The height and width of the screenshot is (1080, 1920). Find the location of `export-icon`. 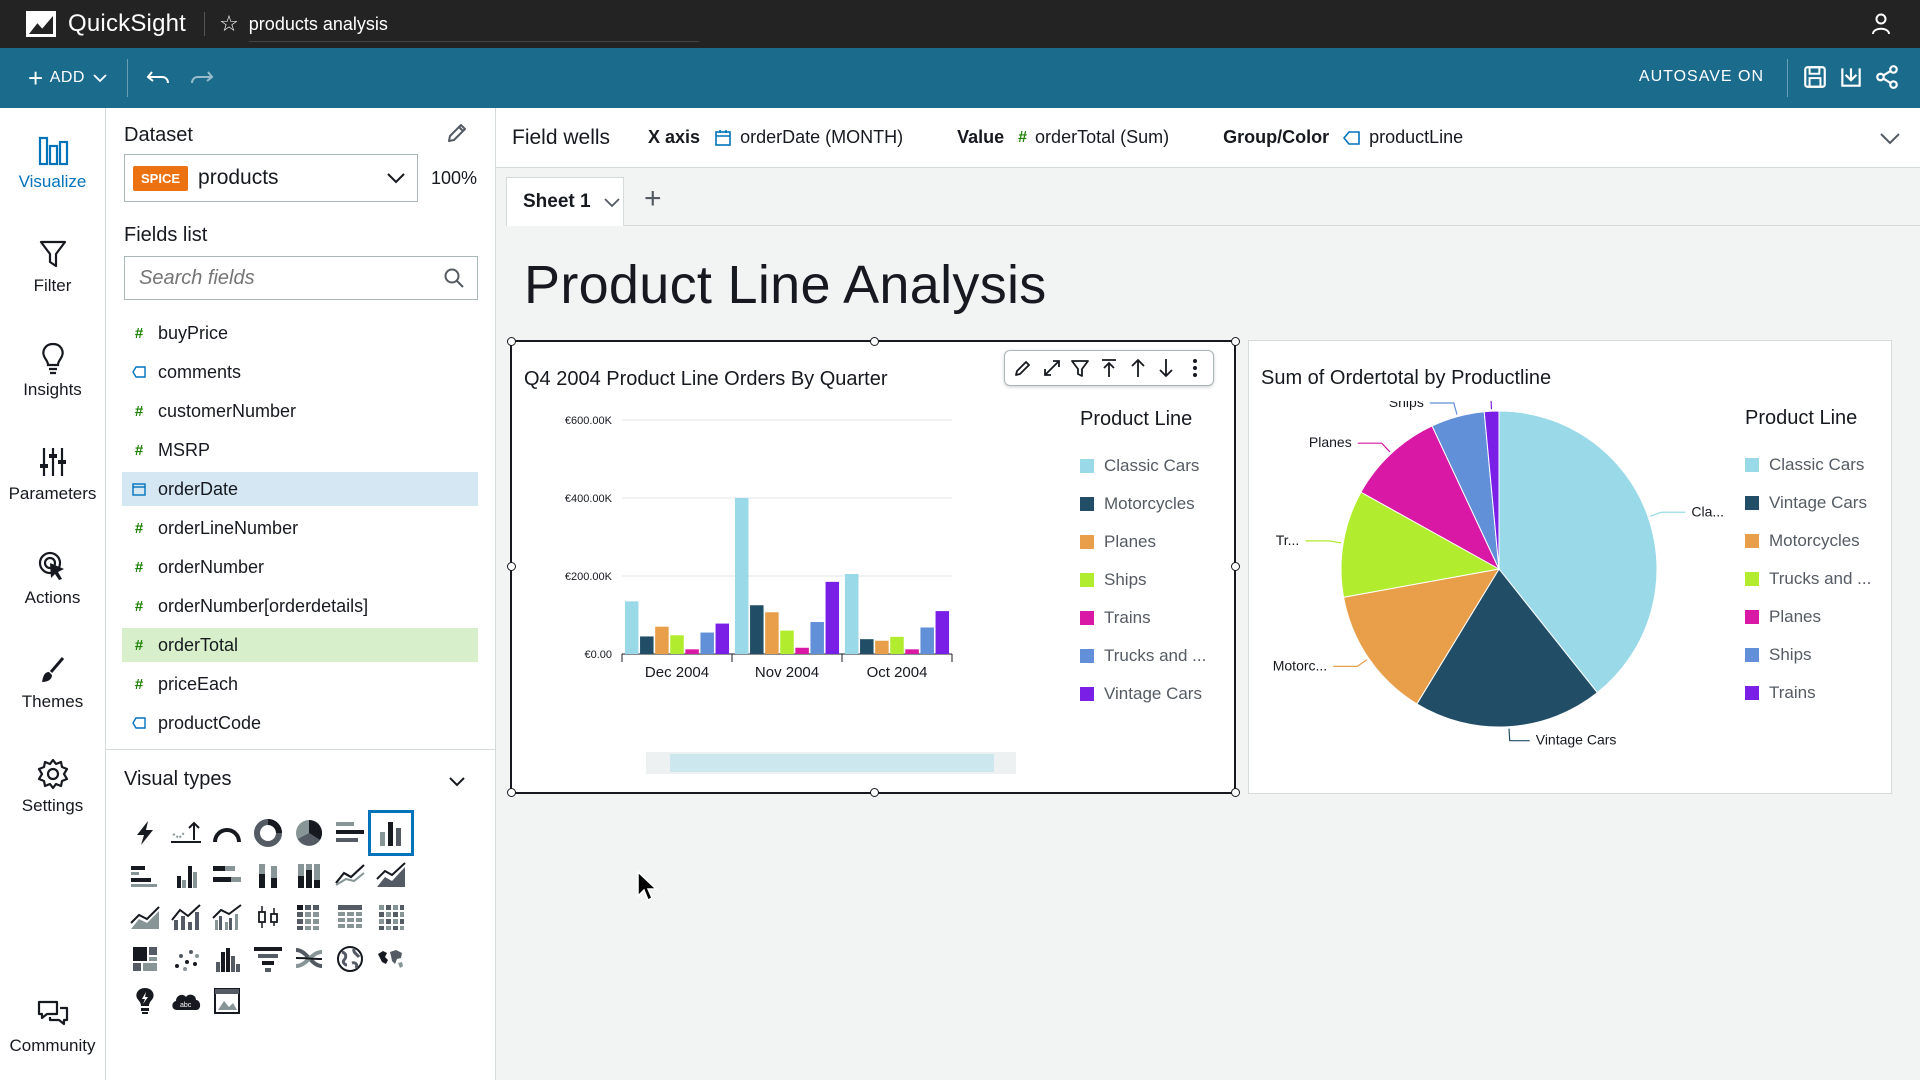

export-icon is located at coordinates (1851, 77).